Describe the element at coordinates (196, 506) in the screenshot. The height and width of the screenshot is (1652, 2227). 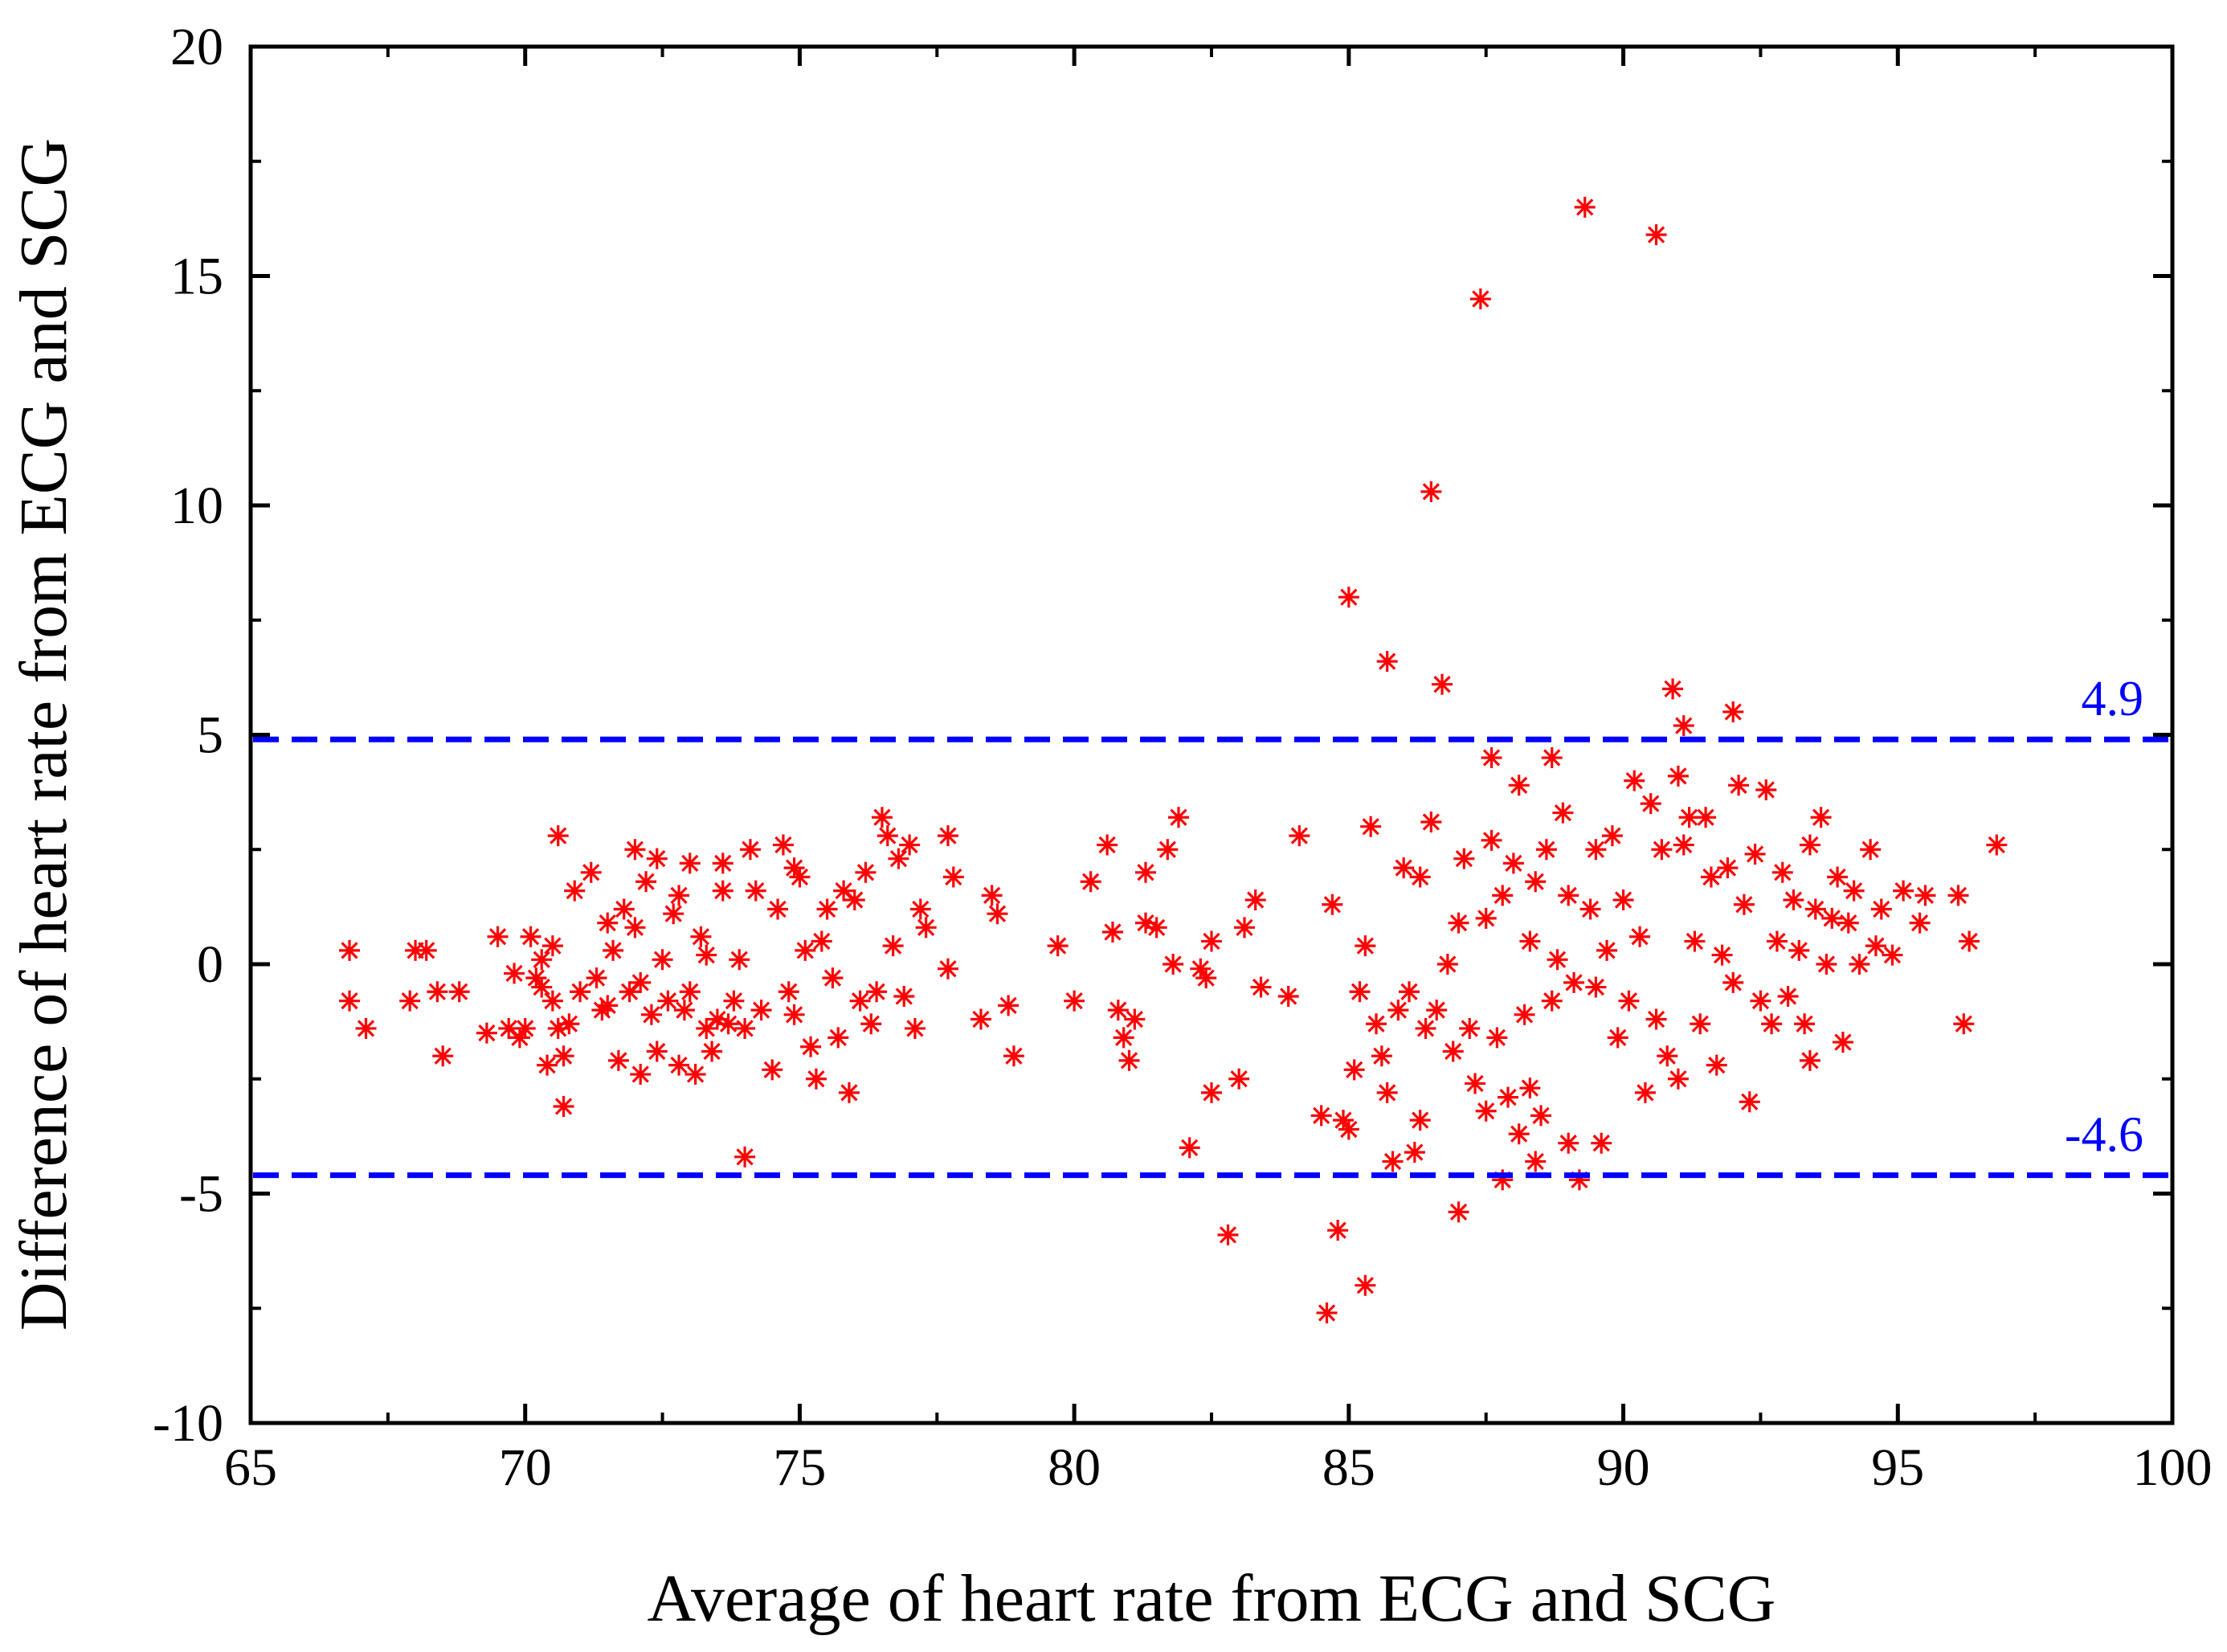
I see `y-tick-label: 10` at that location.